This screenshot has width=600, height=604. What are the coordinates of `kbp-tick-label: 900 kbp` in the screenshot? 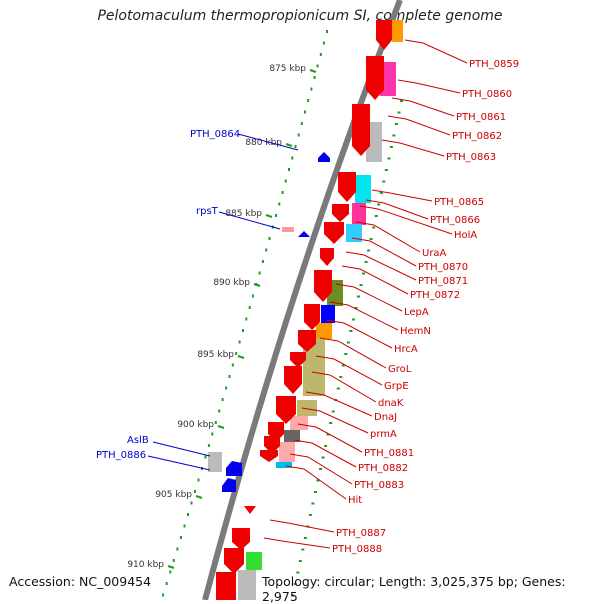 It's located at (195, 425).